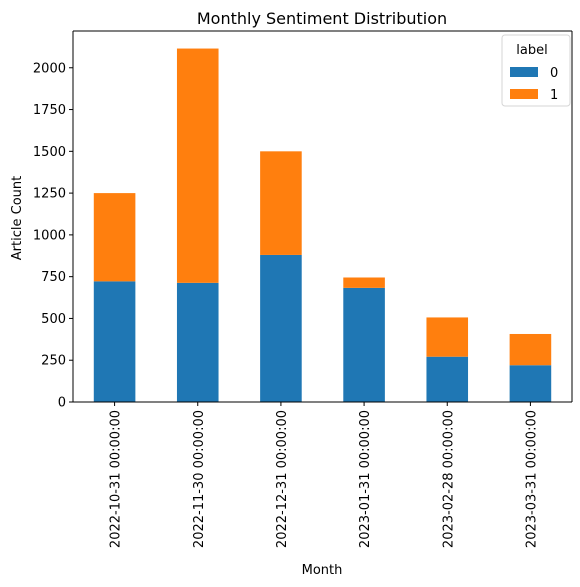 The image size is (580, 587). Describe the element at coordinates (365, 479) in the screenshot. I see `x-tick-label: 2023-01-31 00:00:00` at that location.